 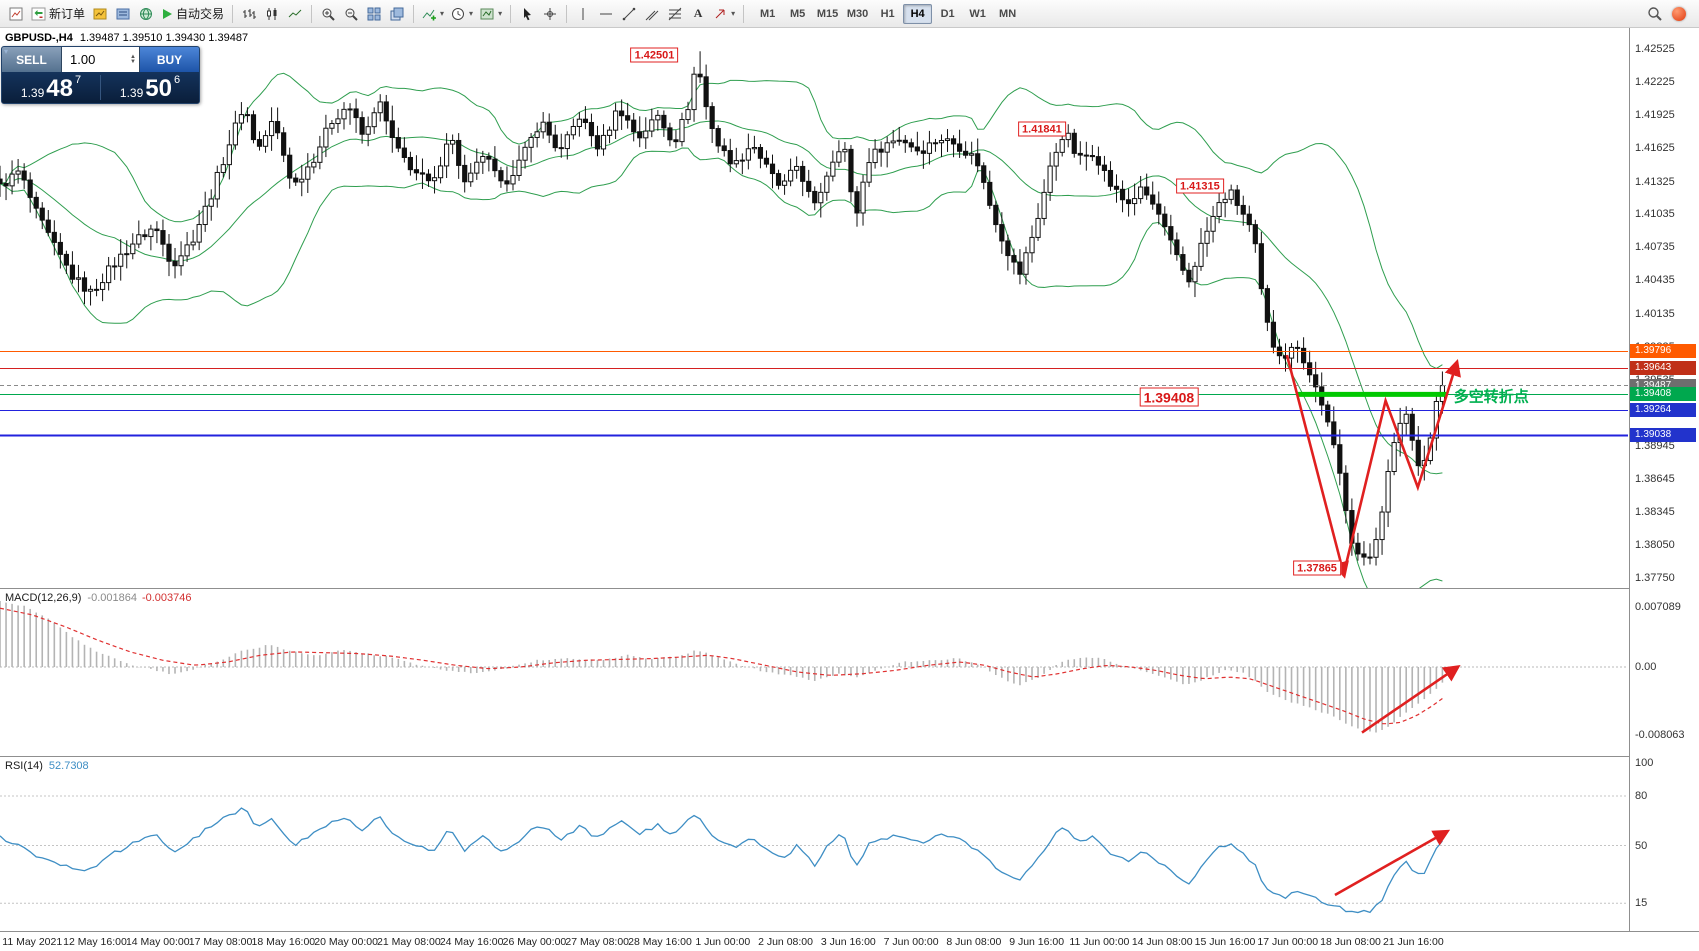 I want to click on chart-menu-button, so click(x=16, y=14).